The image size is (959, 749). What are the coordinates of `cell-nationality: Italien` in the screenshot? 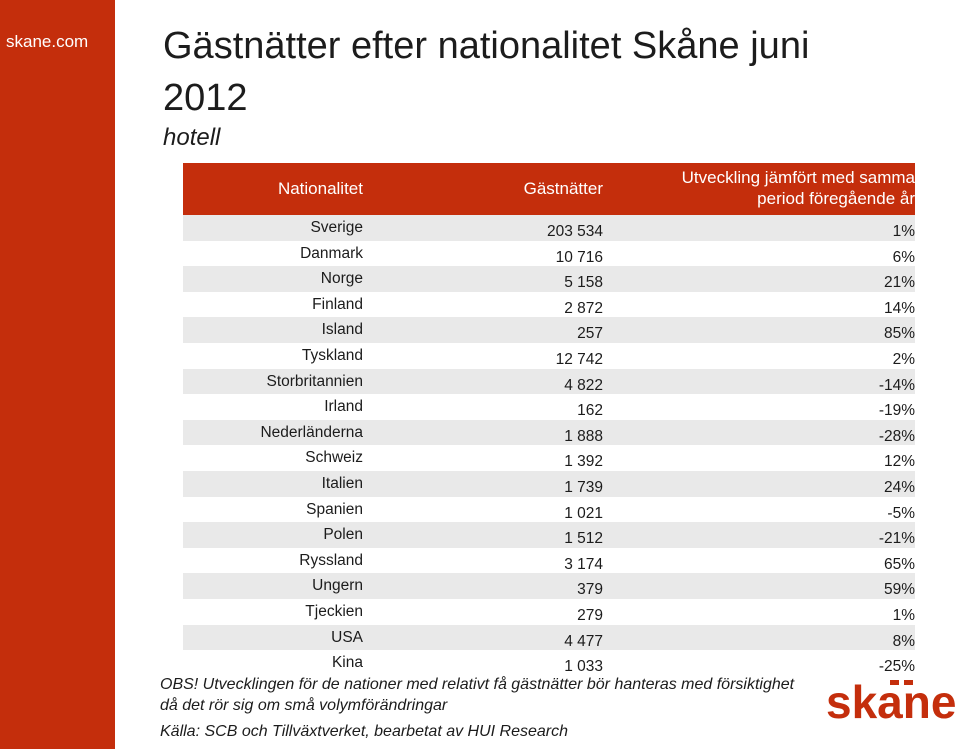 It's located at (342, 483).